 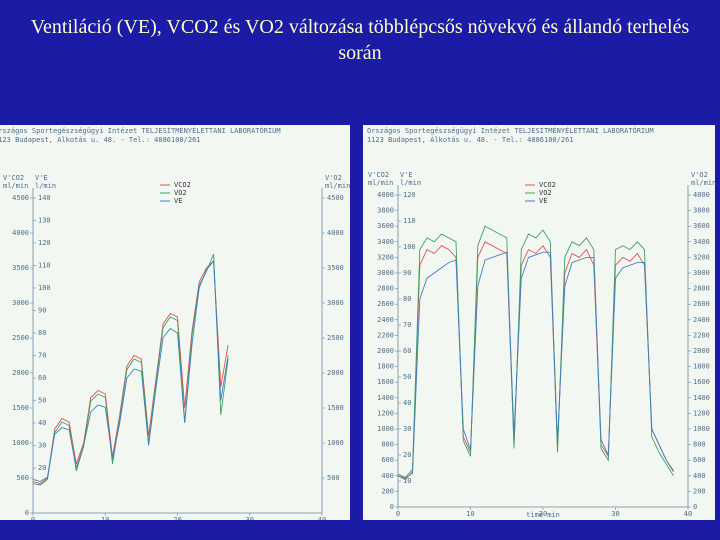 What do you see at coordinates (44, 266) in the screenshot?
I see `y2-tick-label: 110` at bounding box center [44, 266].